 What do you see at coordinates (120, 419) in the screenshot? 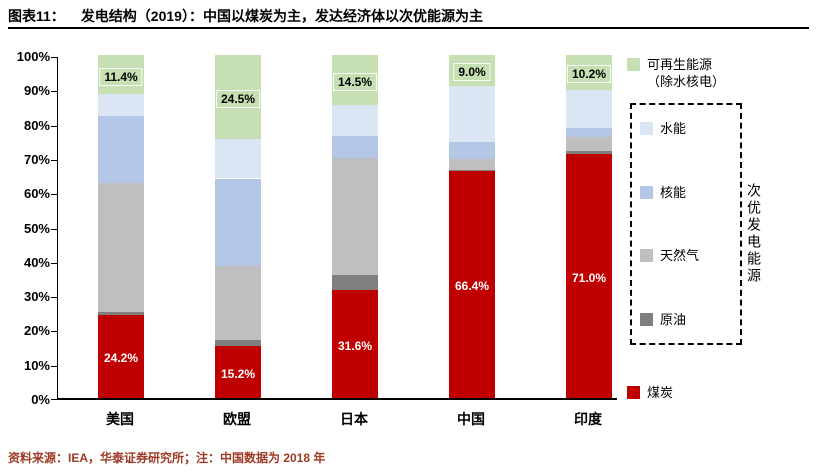
I see `x-axis-category-label: 美国` at bounding box center [120, 419].